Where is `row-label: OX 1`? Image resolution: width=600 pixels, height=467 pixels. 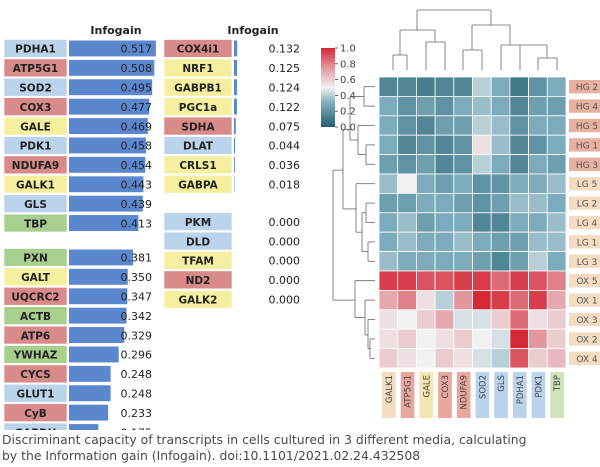
row-label: OX 1 is located at coordinates (586, 302).